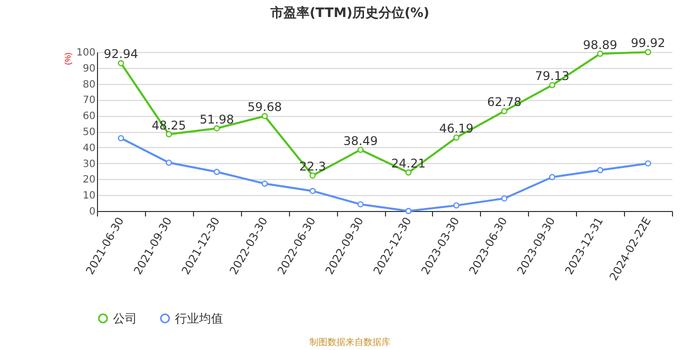 The width and height of the screenshot is (700, 350). What do you see at coordinates (89, 196) in the screenshot?
I see `y-tick-label: 10` at bounding box center [89, 196].